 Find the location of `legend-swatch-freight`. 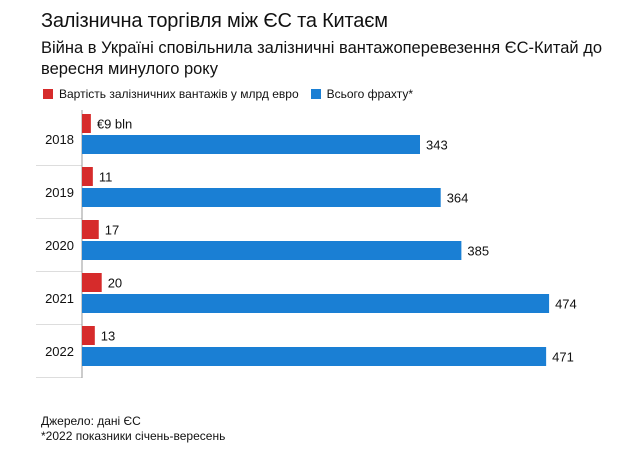

legend-swatch-freight is located at coordinates (315, 94).